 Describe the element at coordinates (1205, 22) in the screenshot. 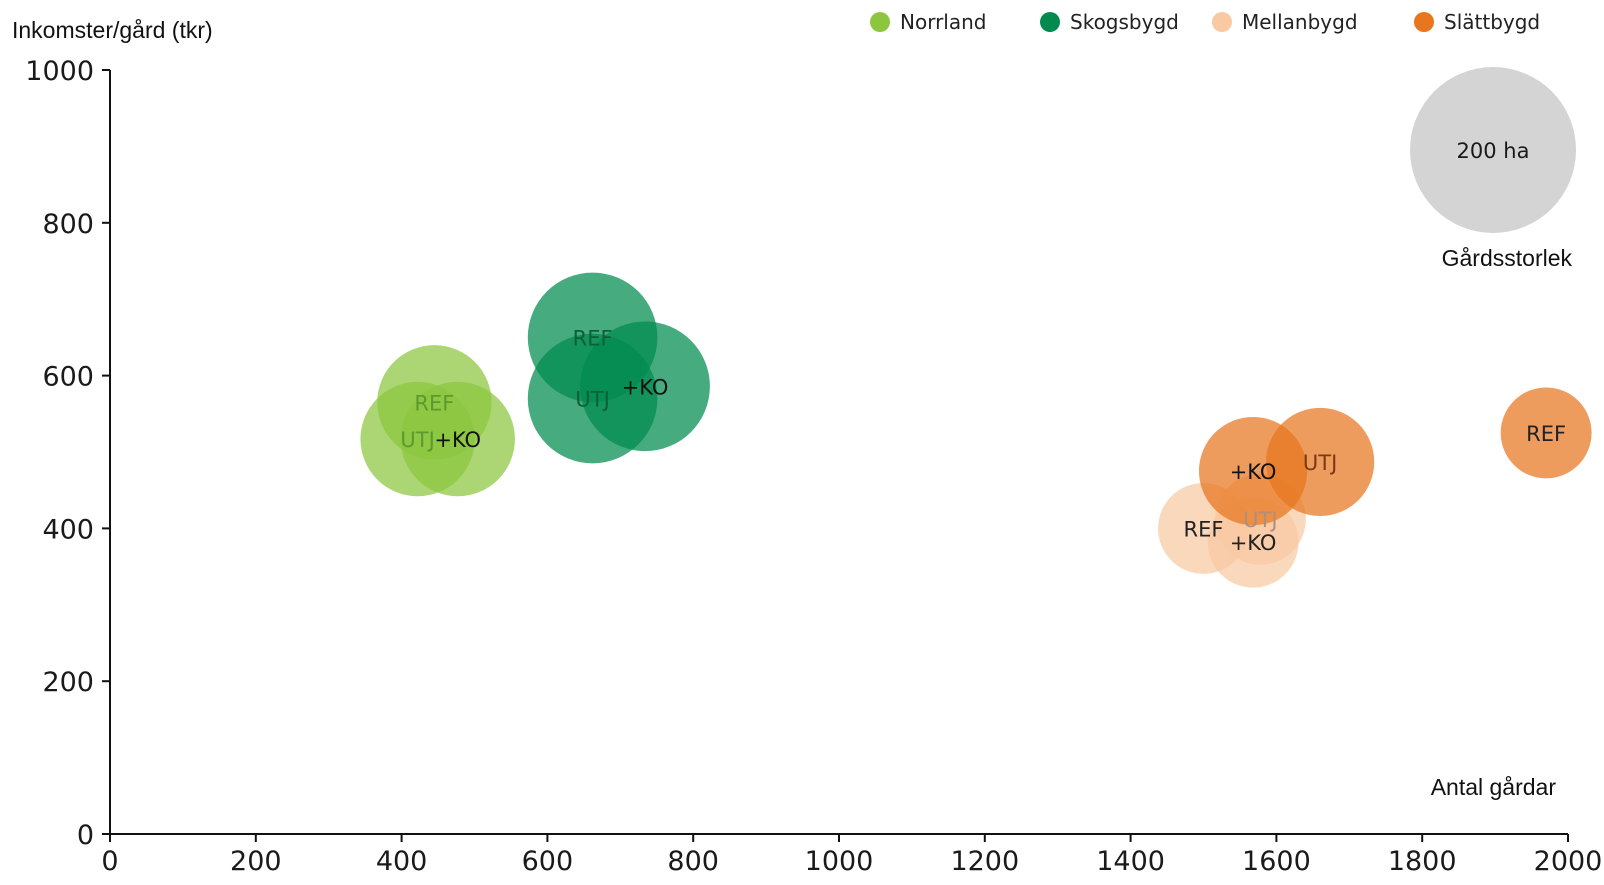

I see `legend: Norrland Skogsbygd Mellanbygd Slättbygd` at that location.